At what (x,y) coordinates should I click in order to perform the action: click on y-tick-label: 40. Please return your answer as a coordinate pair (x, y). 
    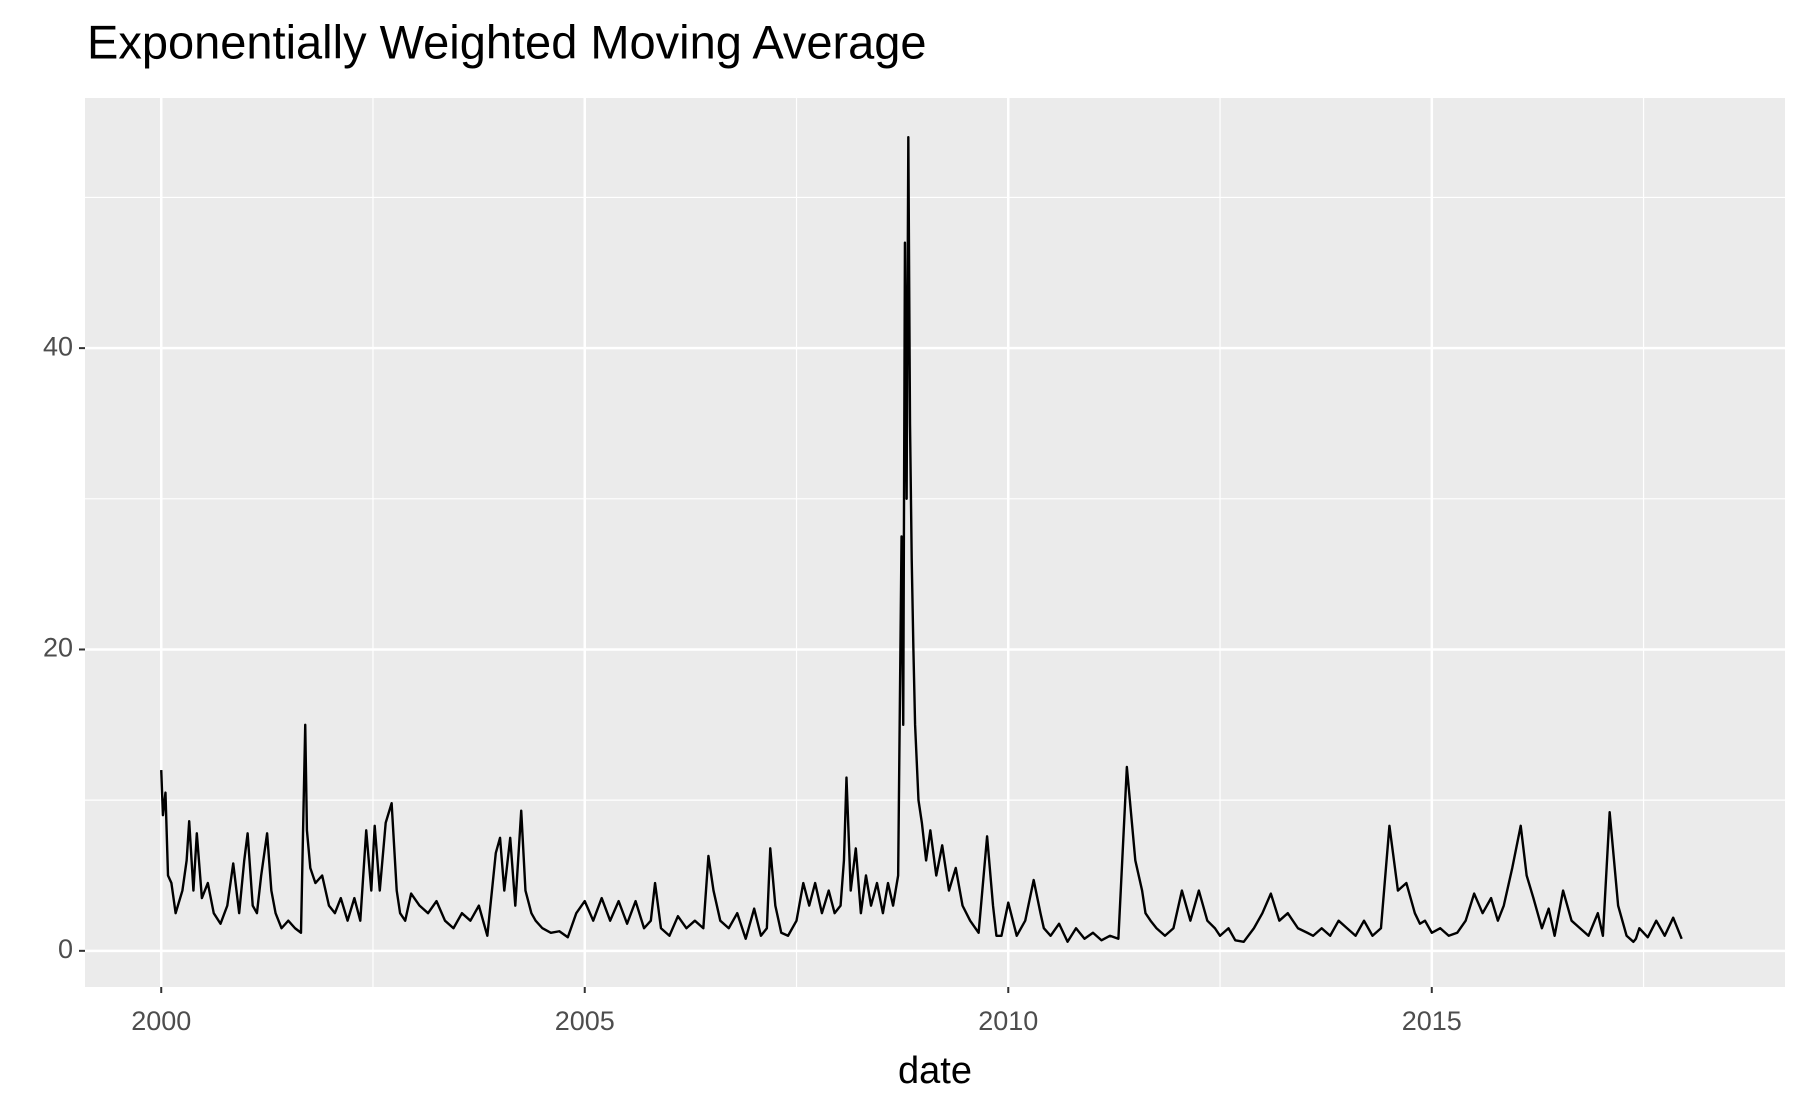
    Looking at the image, I should click on (58, 346).